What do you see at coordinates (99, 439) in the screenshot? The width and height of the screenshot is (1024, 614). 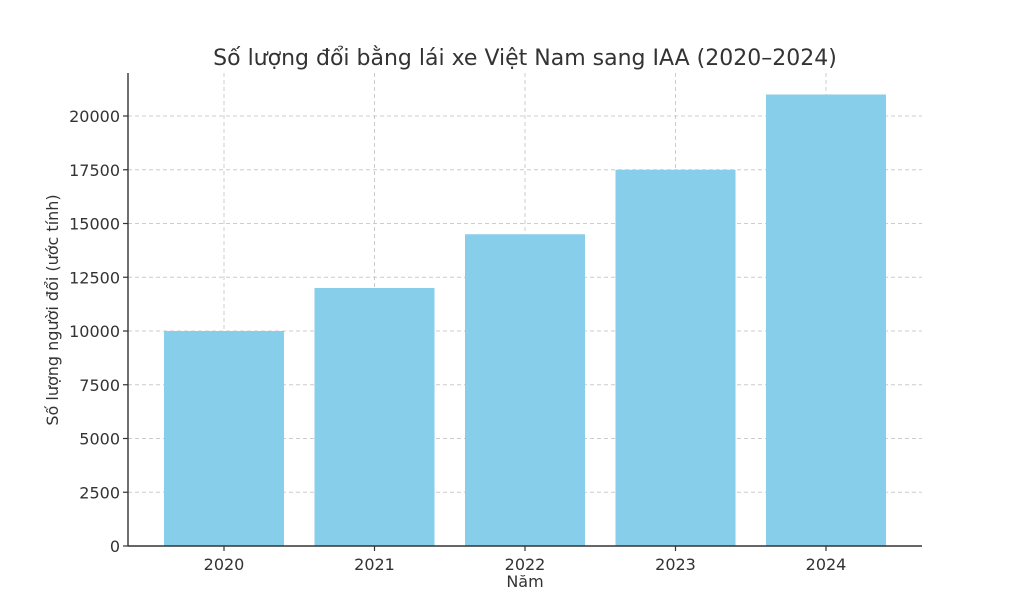 I see `y-tick-label: 5000` at bounding box center [99, 439].